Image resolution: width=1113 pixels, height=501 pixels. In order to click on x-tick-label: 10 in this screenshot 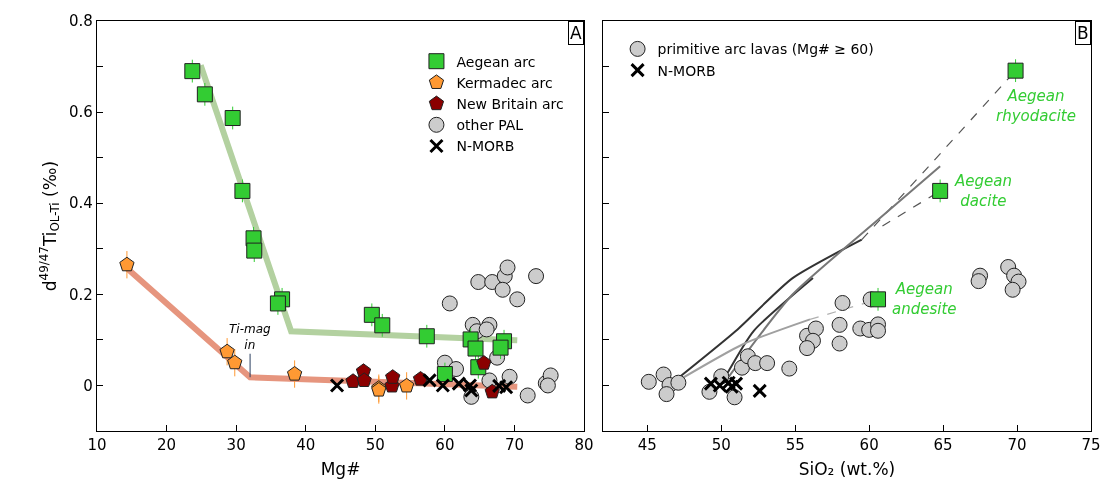, I will do `click(97, 445)`.